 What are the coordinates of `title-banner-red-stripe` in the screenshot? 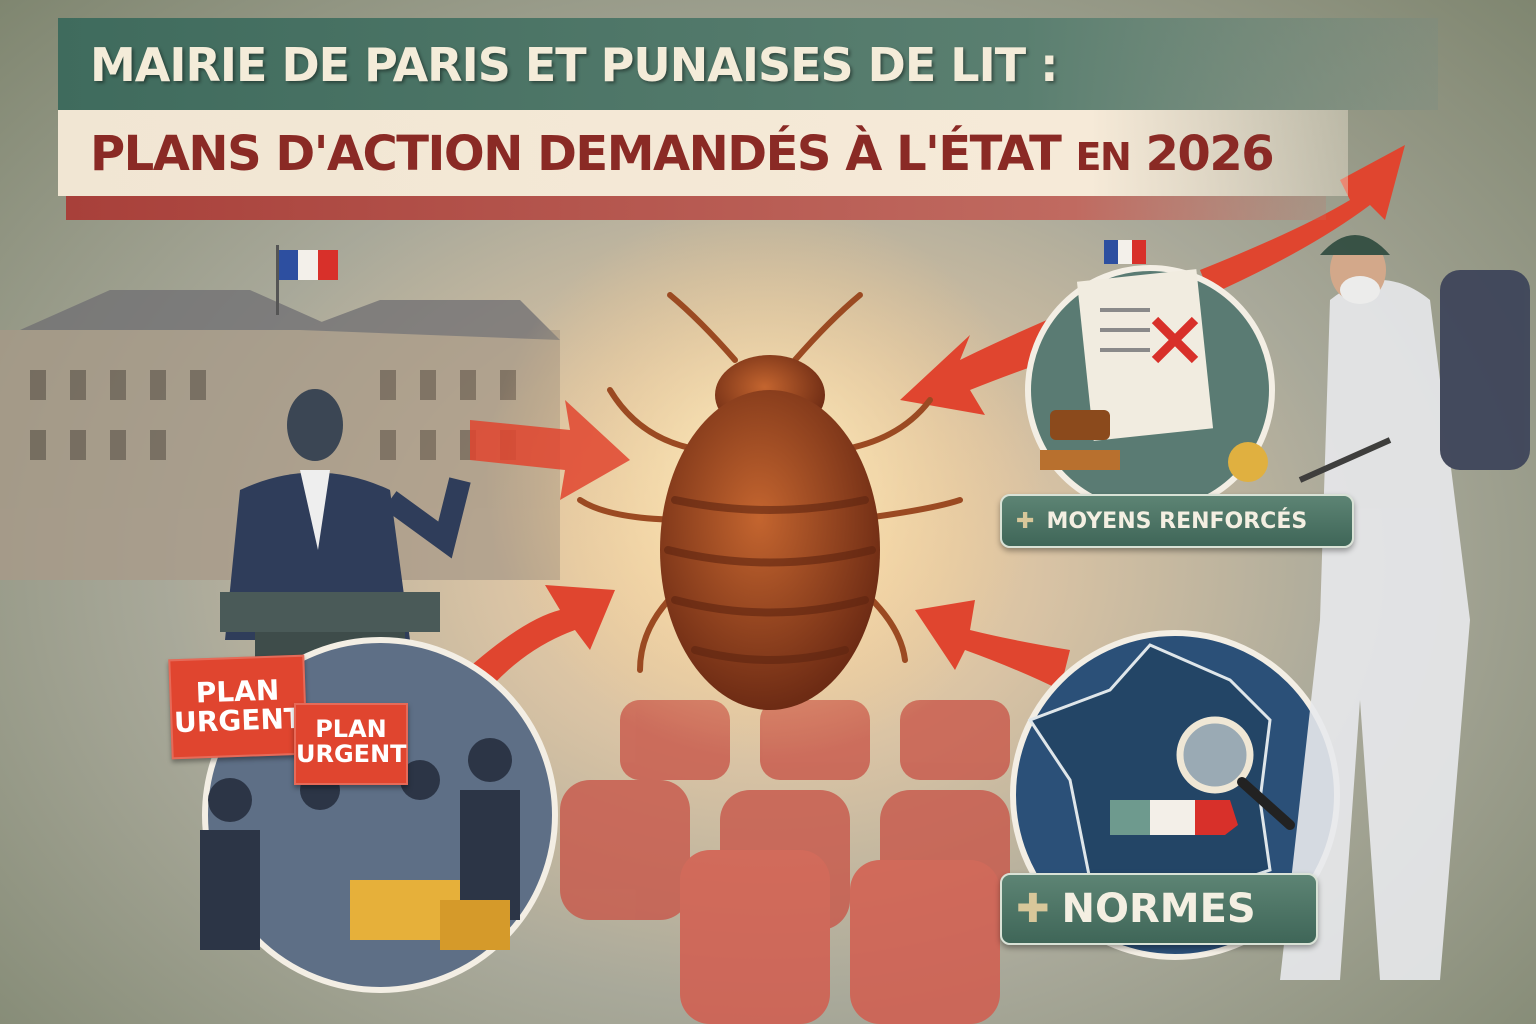 It's located at (696, 208).